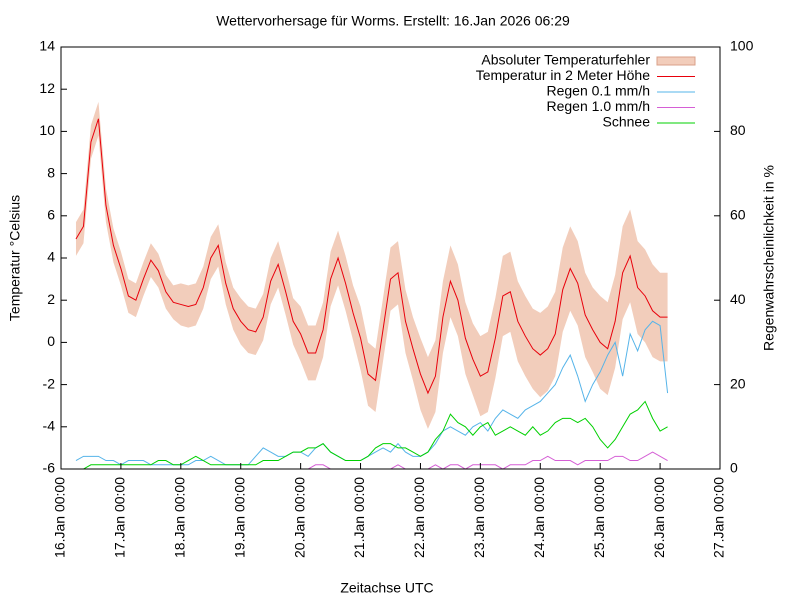 Image resolution: width=800 pixels, height=600 pixels. I want to click on x-tick-label: 25.Jan 00:00, so click(599, 517).